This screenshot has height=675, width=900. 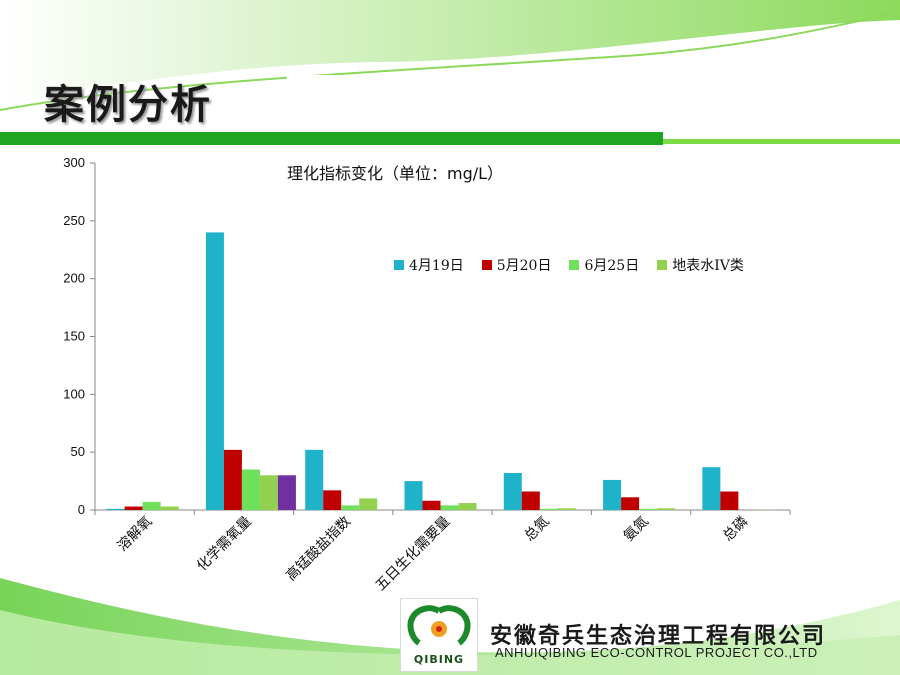 What do you see at coordinates (331, 138) in the screenshot?
I see `title-underline-bar` at bounding box center [331, 138].